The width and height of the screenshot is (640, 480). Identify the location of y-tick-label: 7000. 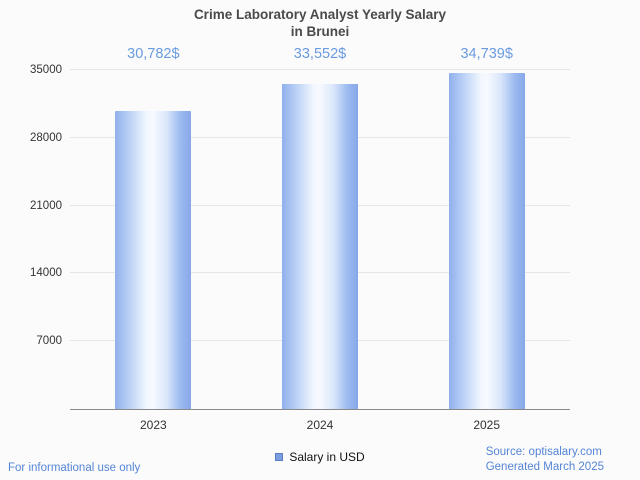
(49, 341).